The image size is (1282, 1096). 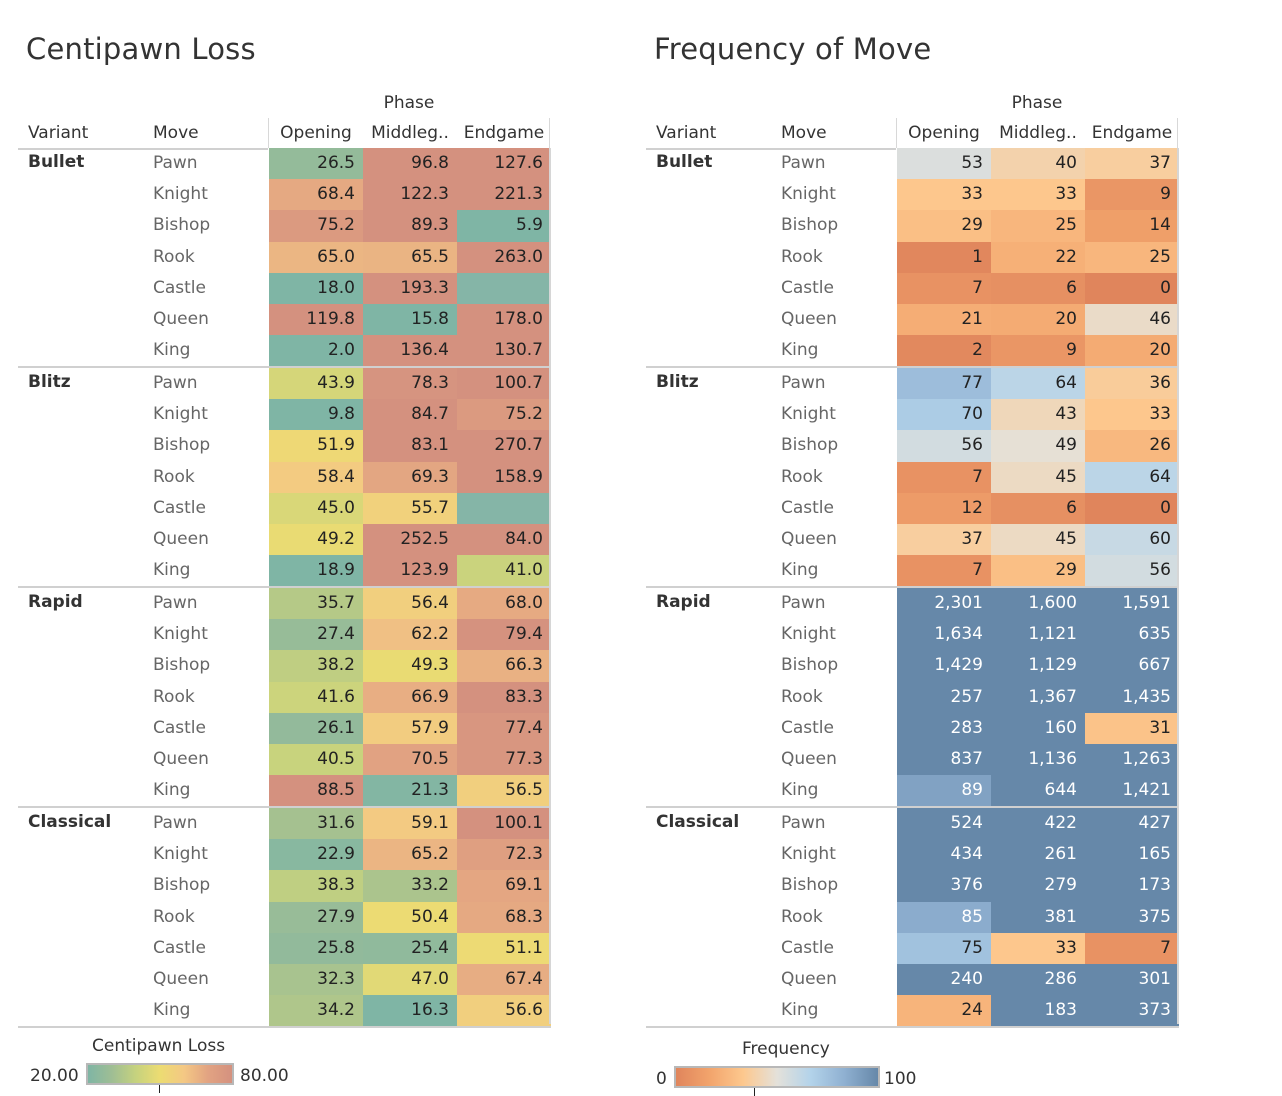 What do you see at coordinates (504, 917) in the screenshot?
I see `heatmap-cell: 68.3` at bounding box center [504, 917].